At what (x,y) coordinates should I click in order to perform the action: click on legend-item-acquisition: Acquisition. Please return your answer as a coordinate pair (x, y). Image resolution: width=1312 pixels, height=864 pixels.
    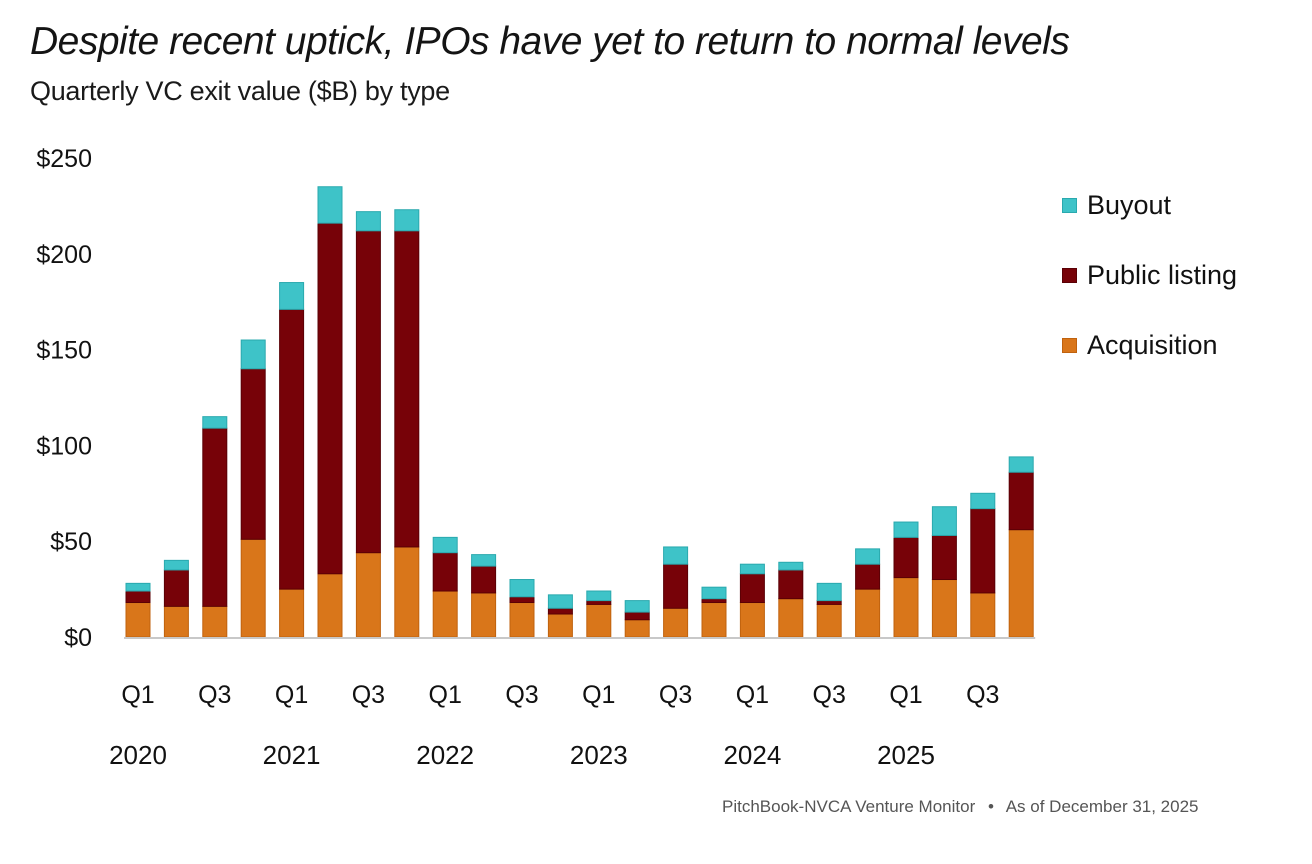
    Looking at the image, I should click on (1149, 345).